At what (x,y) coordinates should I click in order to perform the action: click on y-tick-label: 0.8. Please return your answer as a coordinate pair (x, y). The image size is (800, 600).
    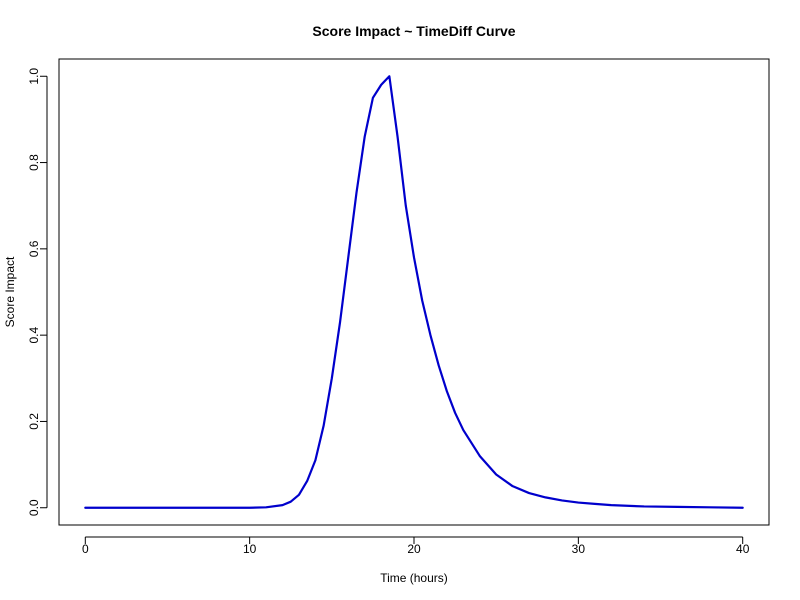
    Looking at the image, I should click on (34, 162).